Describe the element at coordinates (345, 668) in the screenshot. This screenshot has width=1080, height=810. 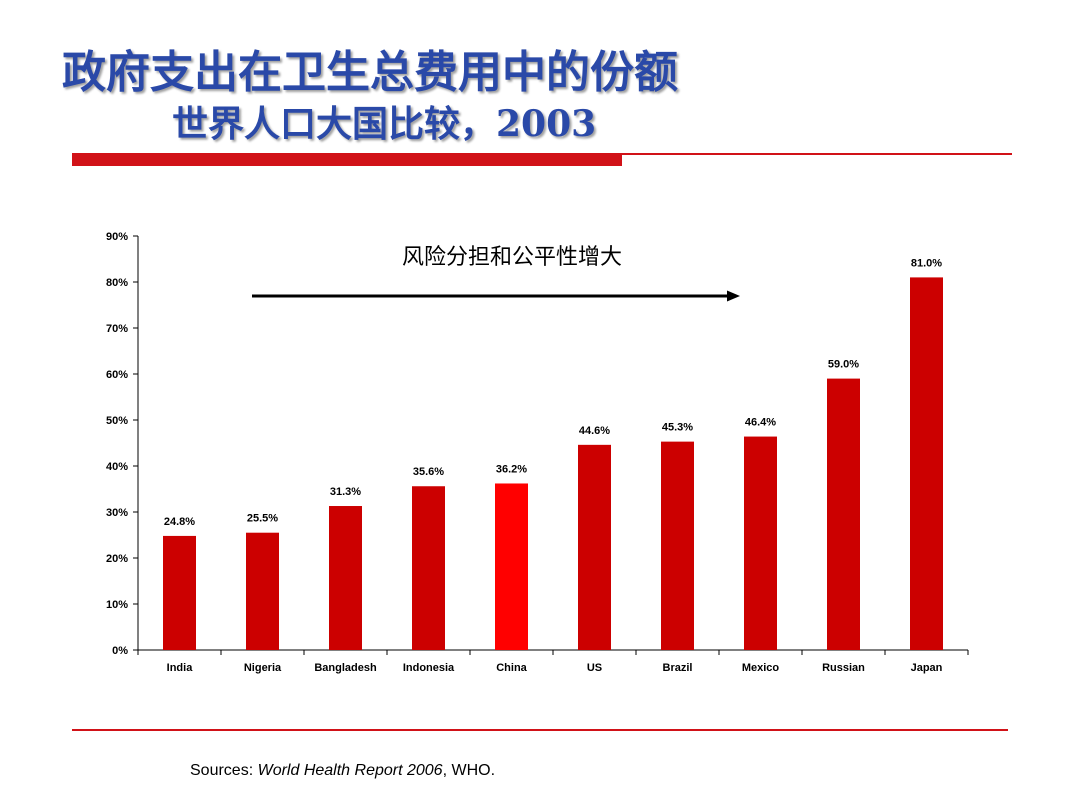
I see `x-tick-label: Bangladesh` at that location.